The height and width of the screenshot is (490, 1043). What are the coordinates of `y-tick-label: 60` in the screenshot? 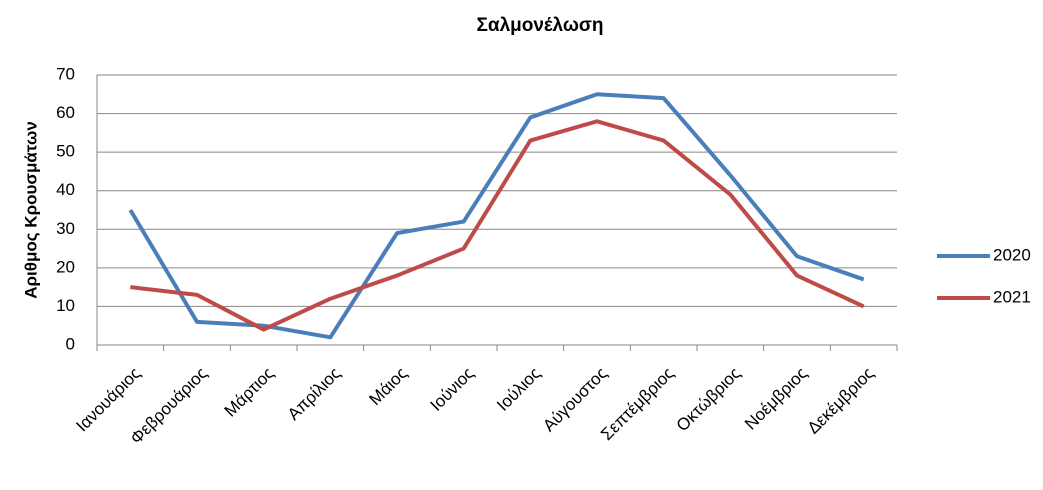 It's located at (65, 112).